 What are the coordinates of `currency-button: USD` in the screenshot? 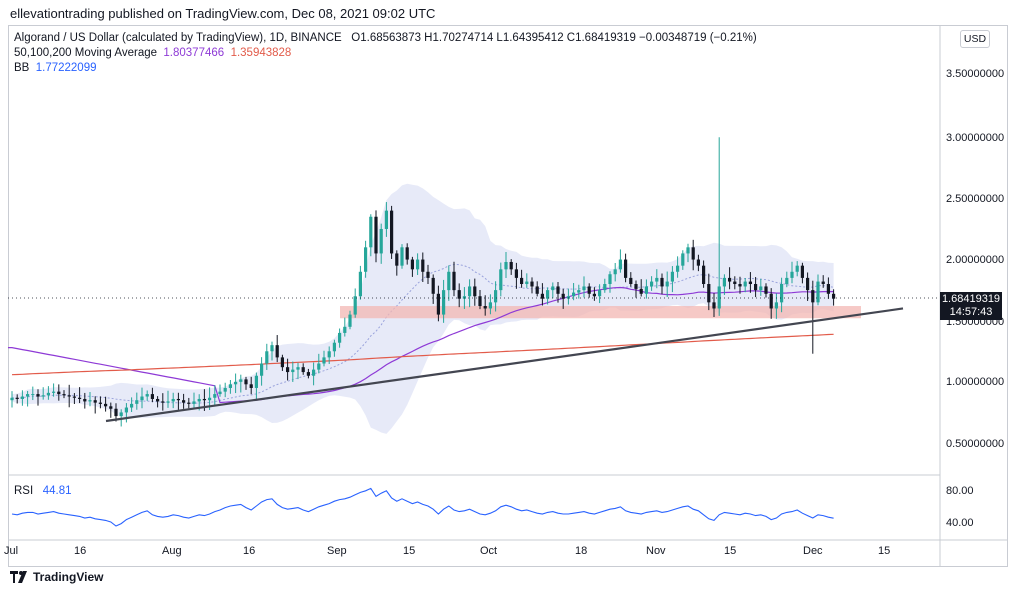 It's located at (975, 39).